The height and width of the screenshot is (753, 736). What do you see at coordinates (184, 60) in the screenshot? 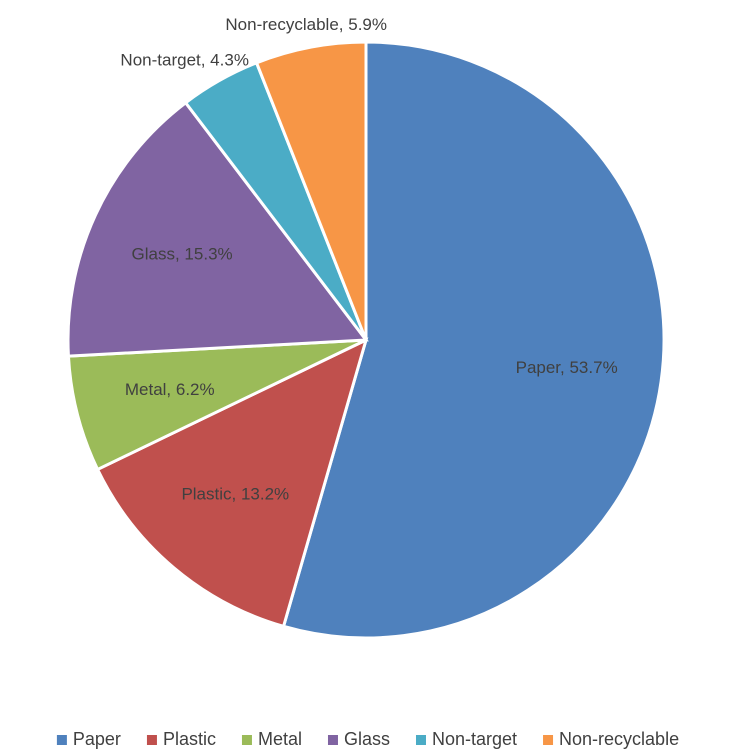
I see `data-label: Non-target, 4.3%` at bounding box center [184, 60].